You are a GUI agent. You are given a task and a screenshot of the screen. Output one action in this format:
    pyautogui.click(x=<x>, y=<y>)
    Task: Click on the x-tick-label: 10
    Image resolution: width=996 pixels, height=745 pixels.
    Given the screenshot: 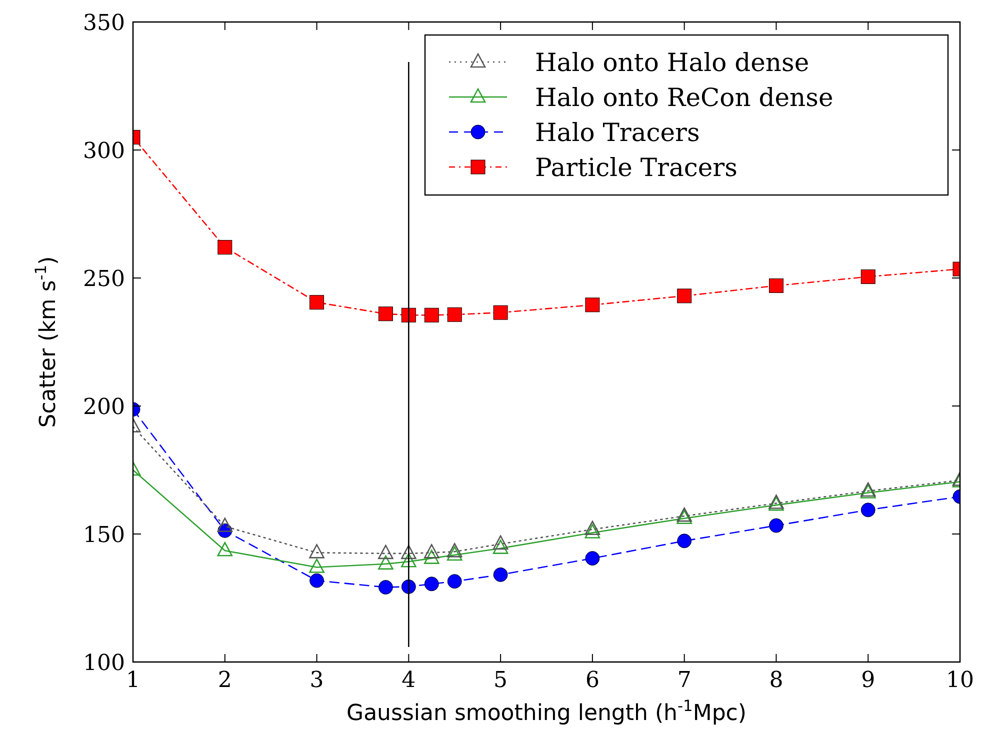 What is the action you would take?
    pyautogui.click(x=960, y=680)
    